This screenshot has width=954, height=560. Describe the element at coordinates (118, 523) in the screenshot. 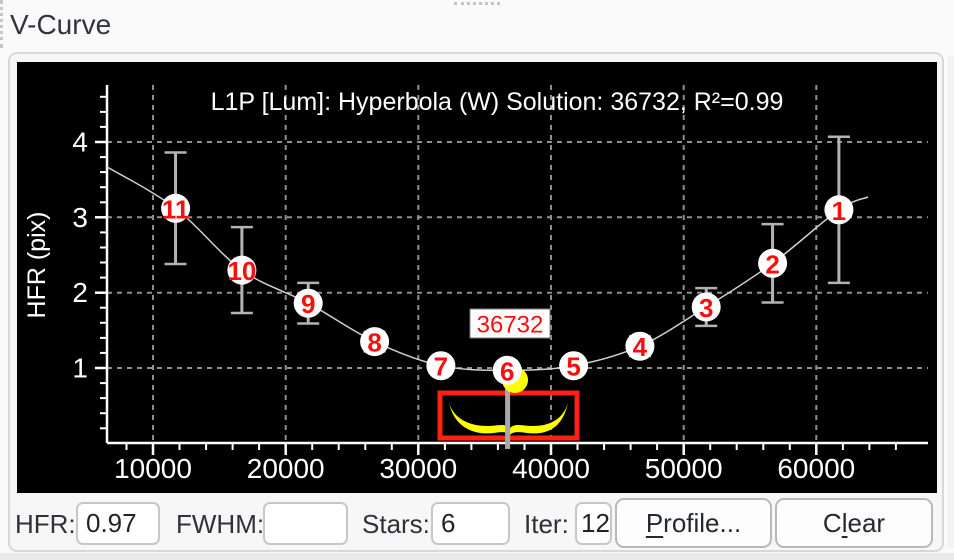

I see `hfr-field` at that location.